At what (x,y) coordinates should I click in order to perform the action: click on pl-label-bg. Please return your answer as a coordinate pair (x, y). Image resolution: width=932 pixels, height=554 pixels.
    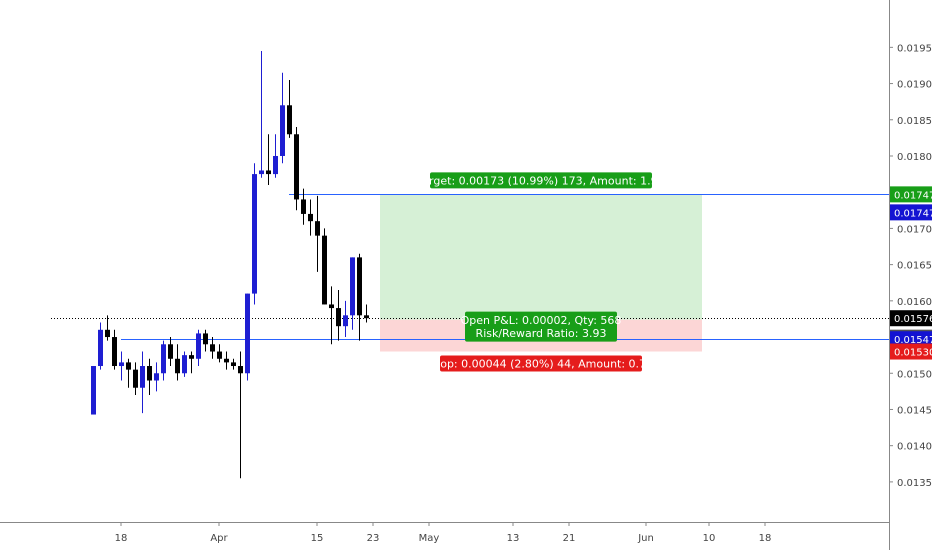
    Looking at the image, I should click on (541, 326).